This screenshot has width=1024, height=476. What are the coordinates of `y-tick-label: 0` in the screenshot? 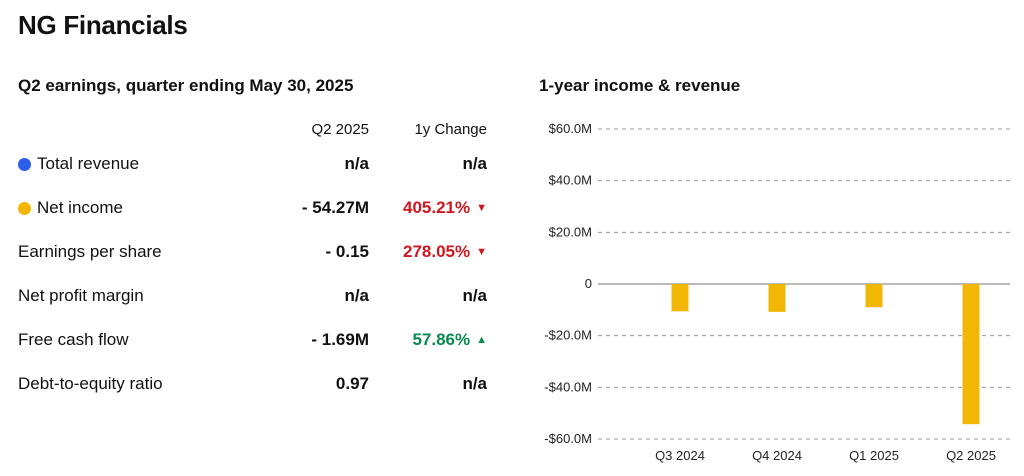 It's located at (588, 283).